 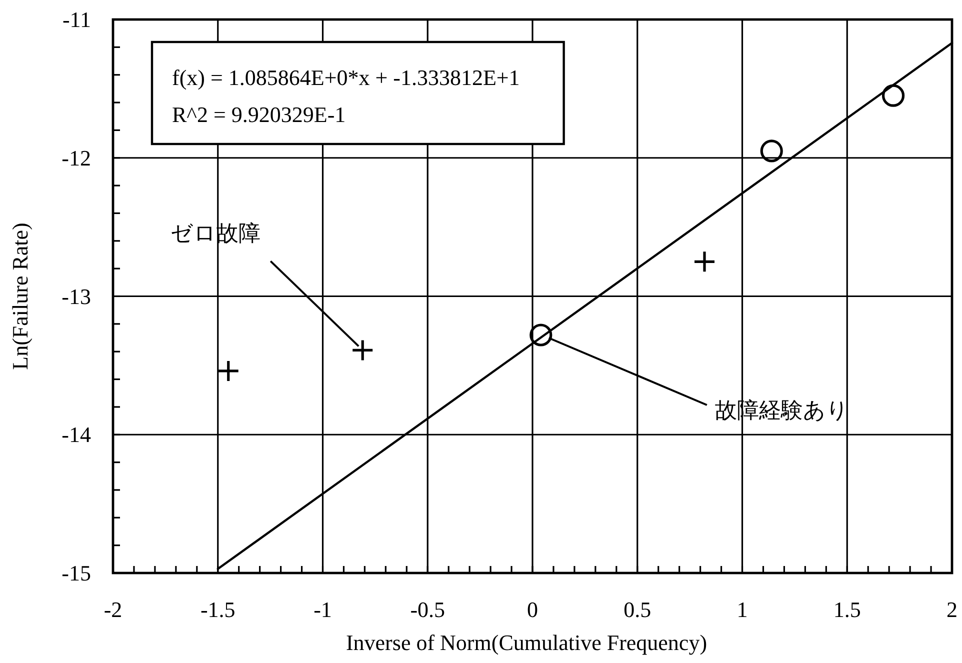 I want to click on x-tick-label: 2, so click(x=952, y=609).